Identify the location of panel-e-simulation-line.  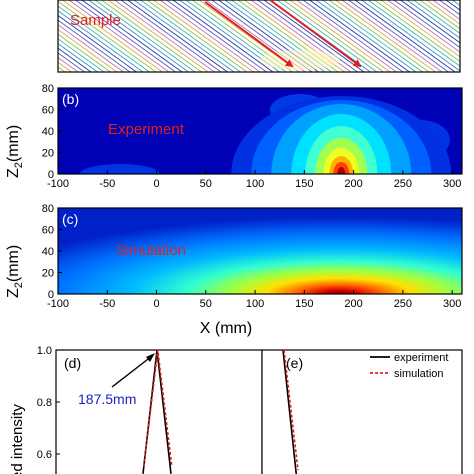
(291, 410).